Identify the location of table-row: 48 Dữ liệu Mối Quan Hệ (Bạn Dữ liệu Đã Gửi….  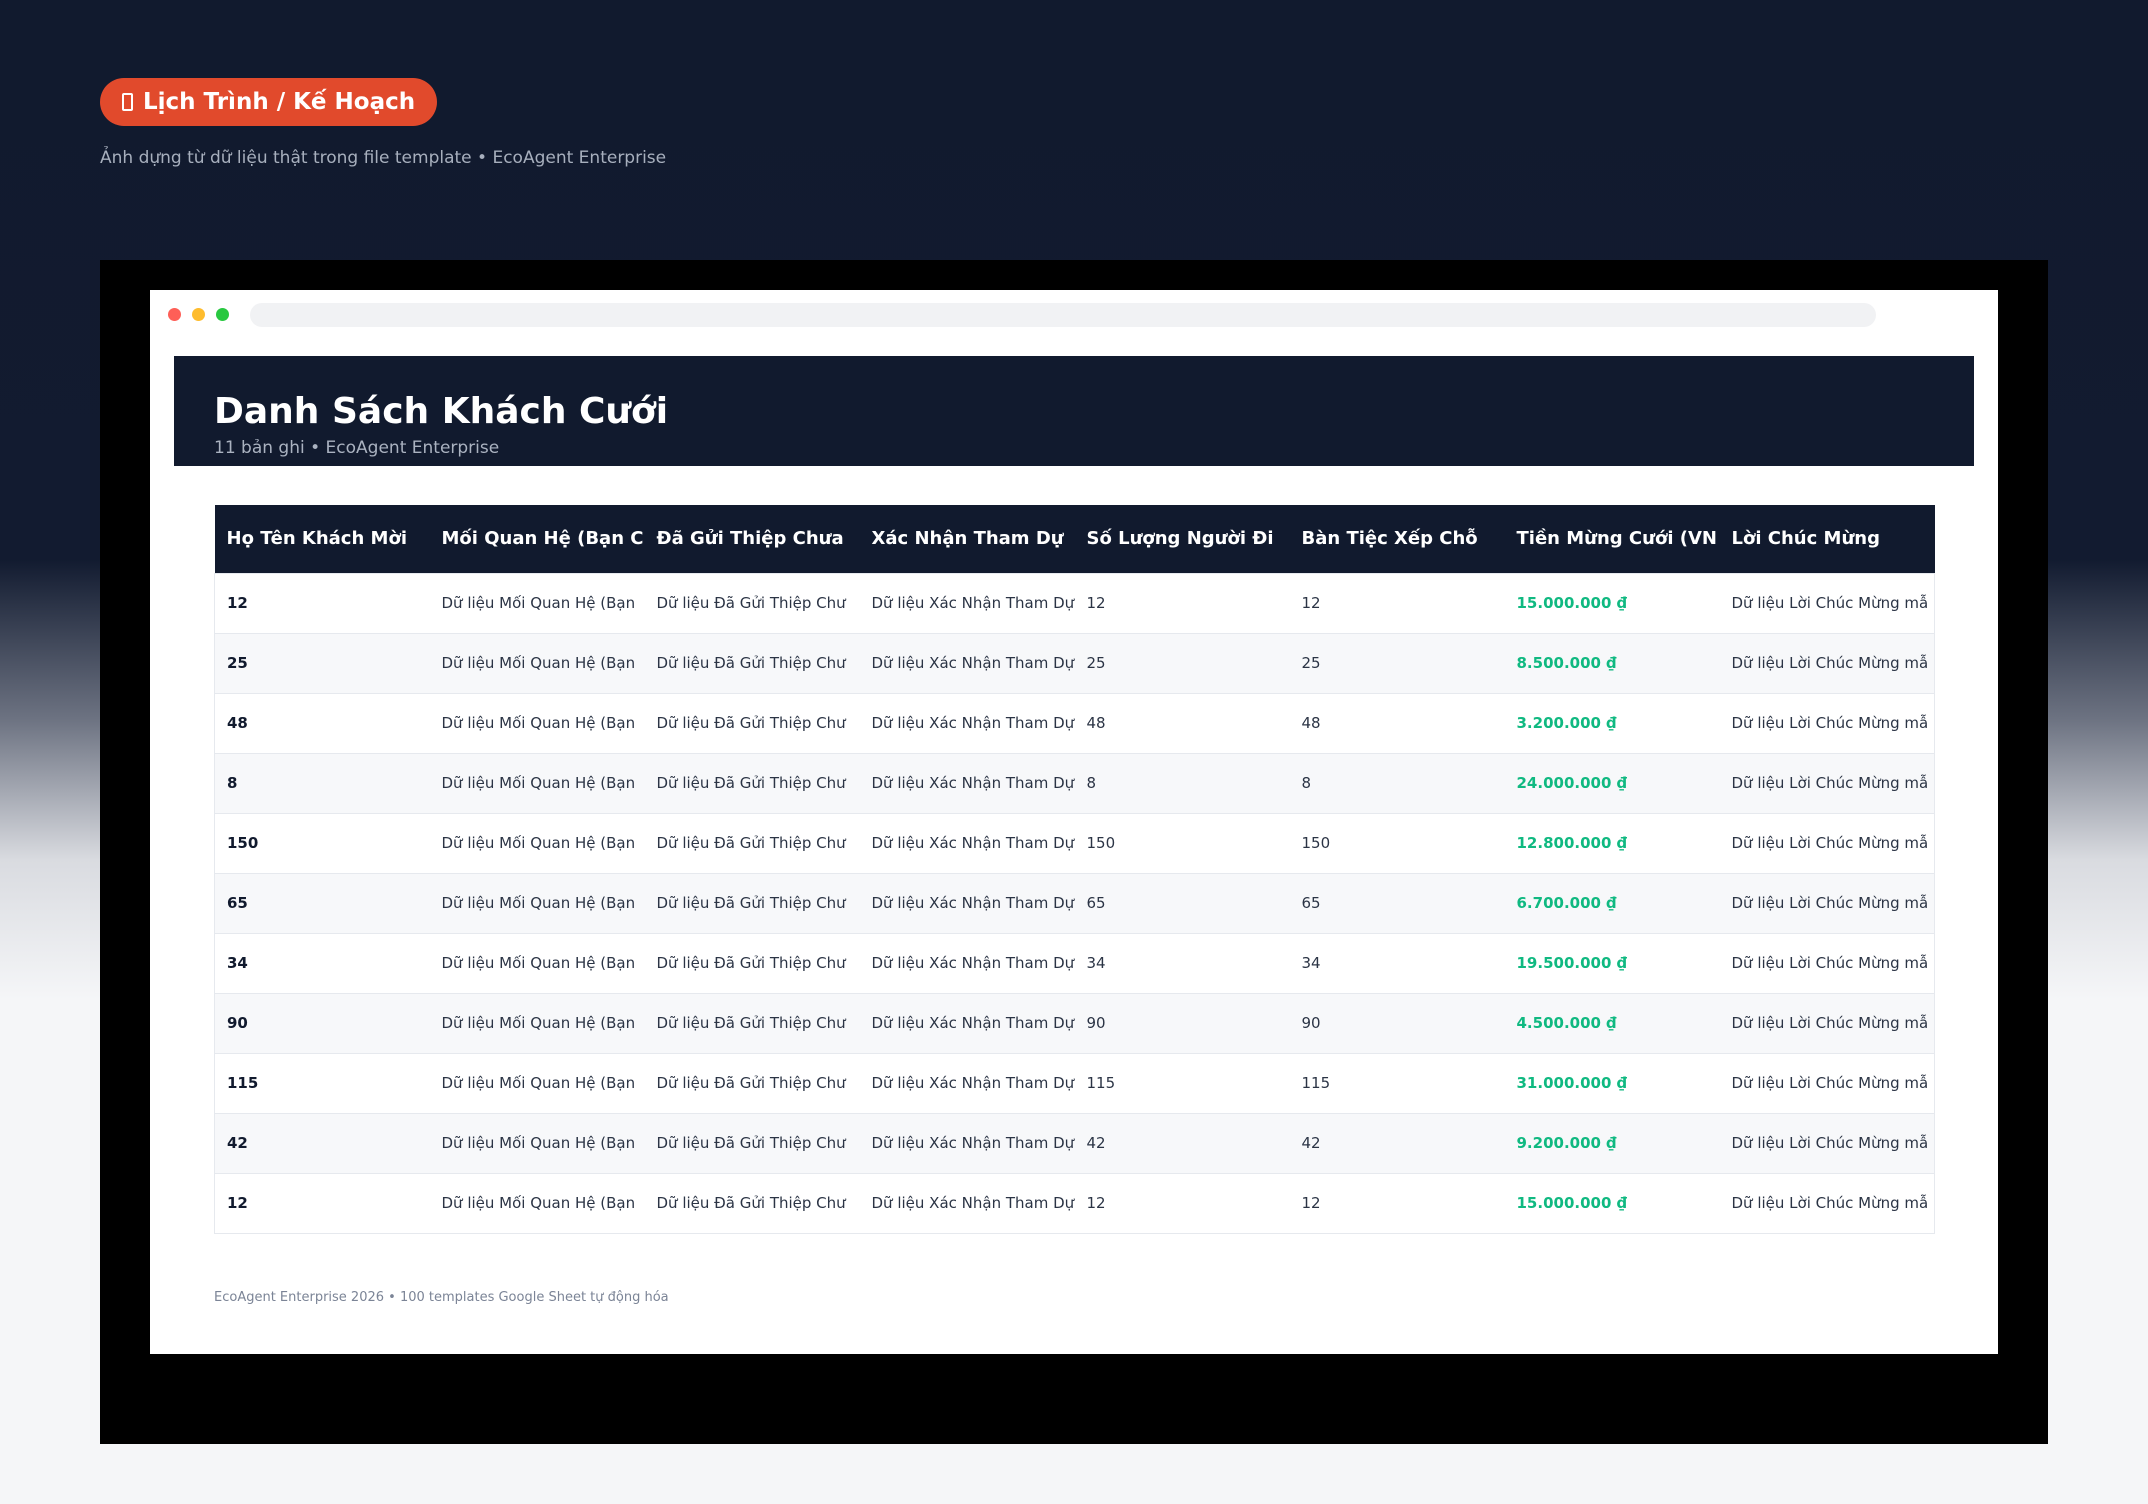
(1074, 722).